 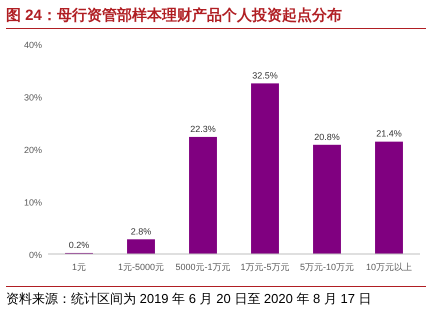 What do you see at coordinates (33, 203) in the screenshot?
I see `y-tick-label: 10%` at bounding box center [33, 203].